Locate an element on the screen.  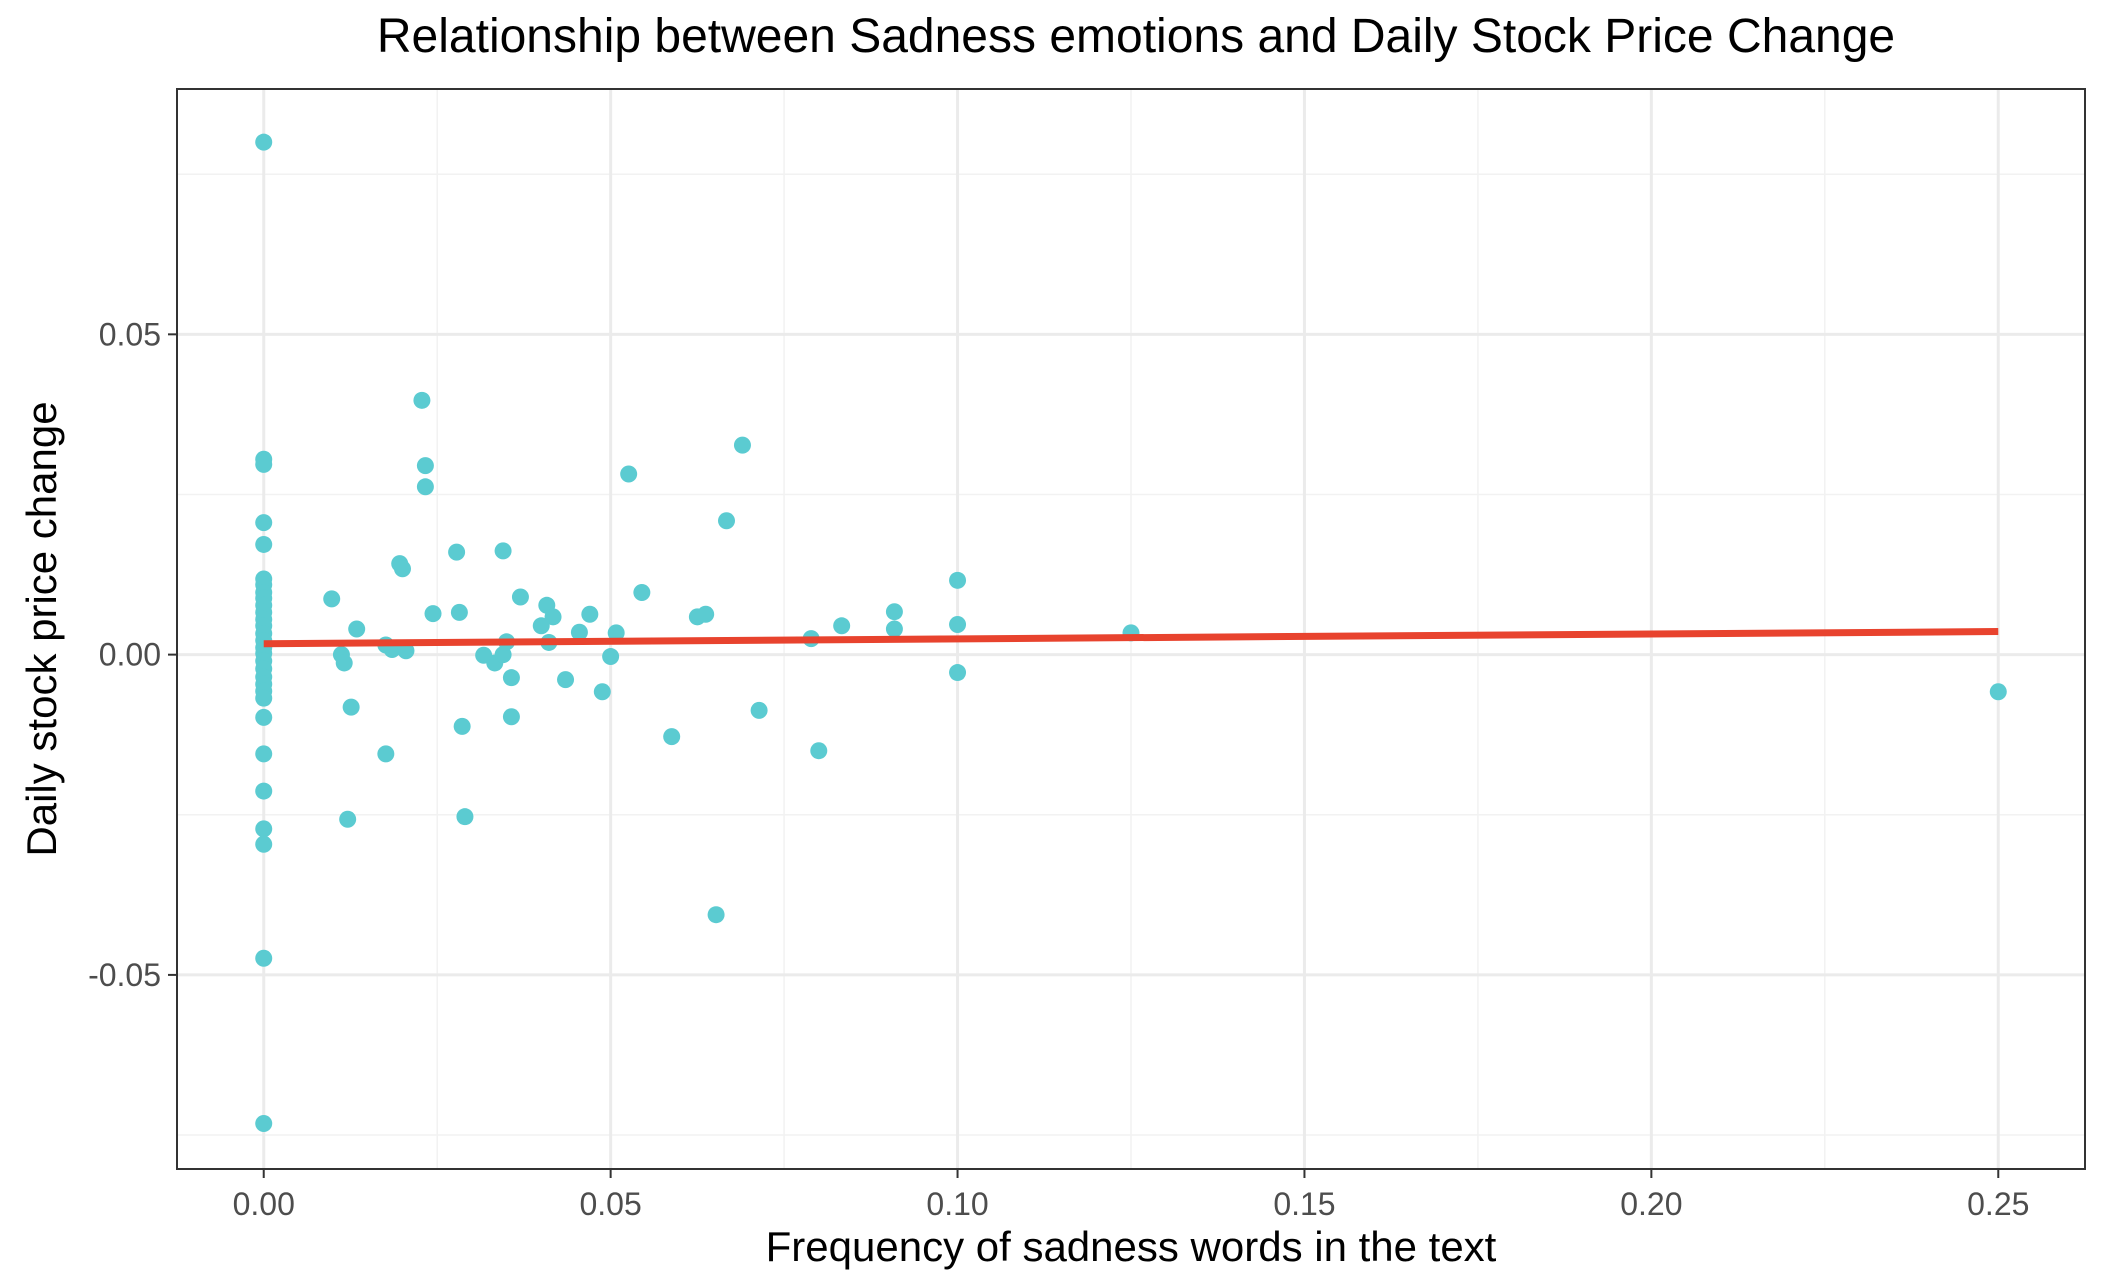
trend-line is located at coordinates (1131, 638).